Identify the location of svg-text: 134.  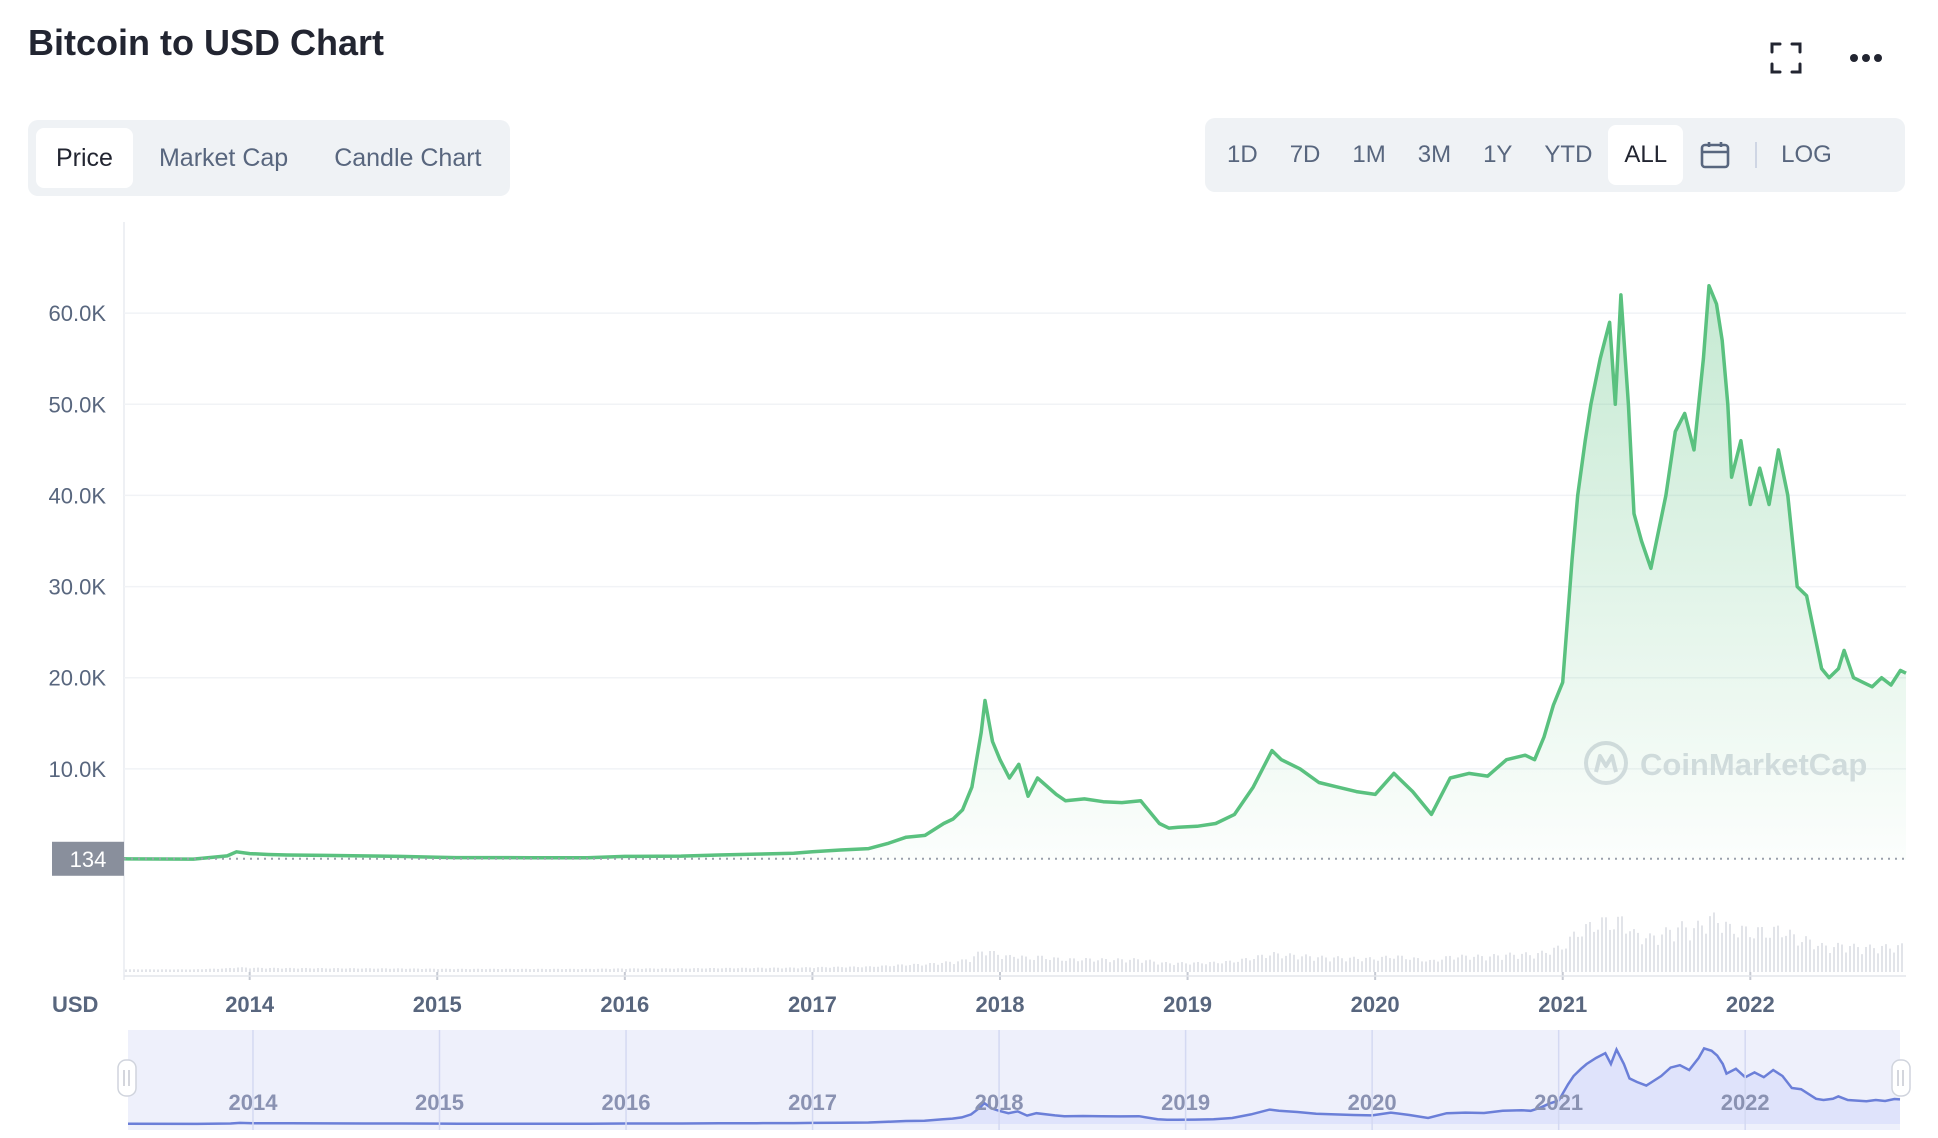
(88, 859).